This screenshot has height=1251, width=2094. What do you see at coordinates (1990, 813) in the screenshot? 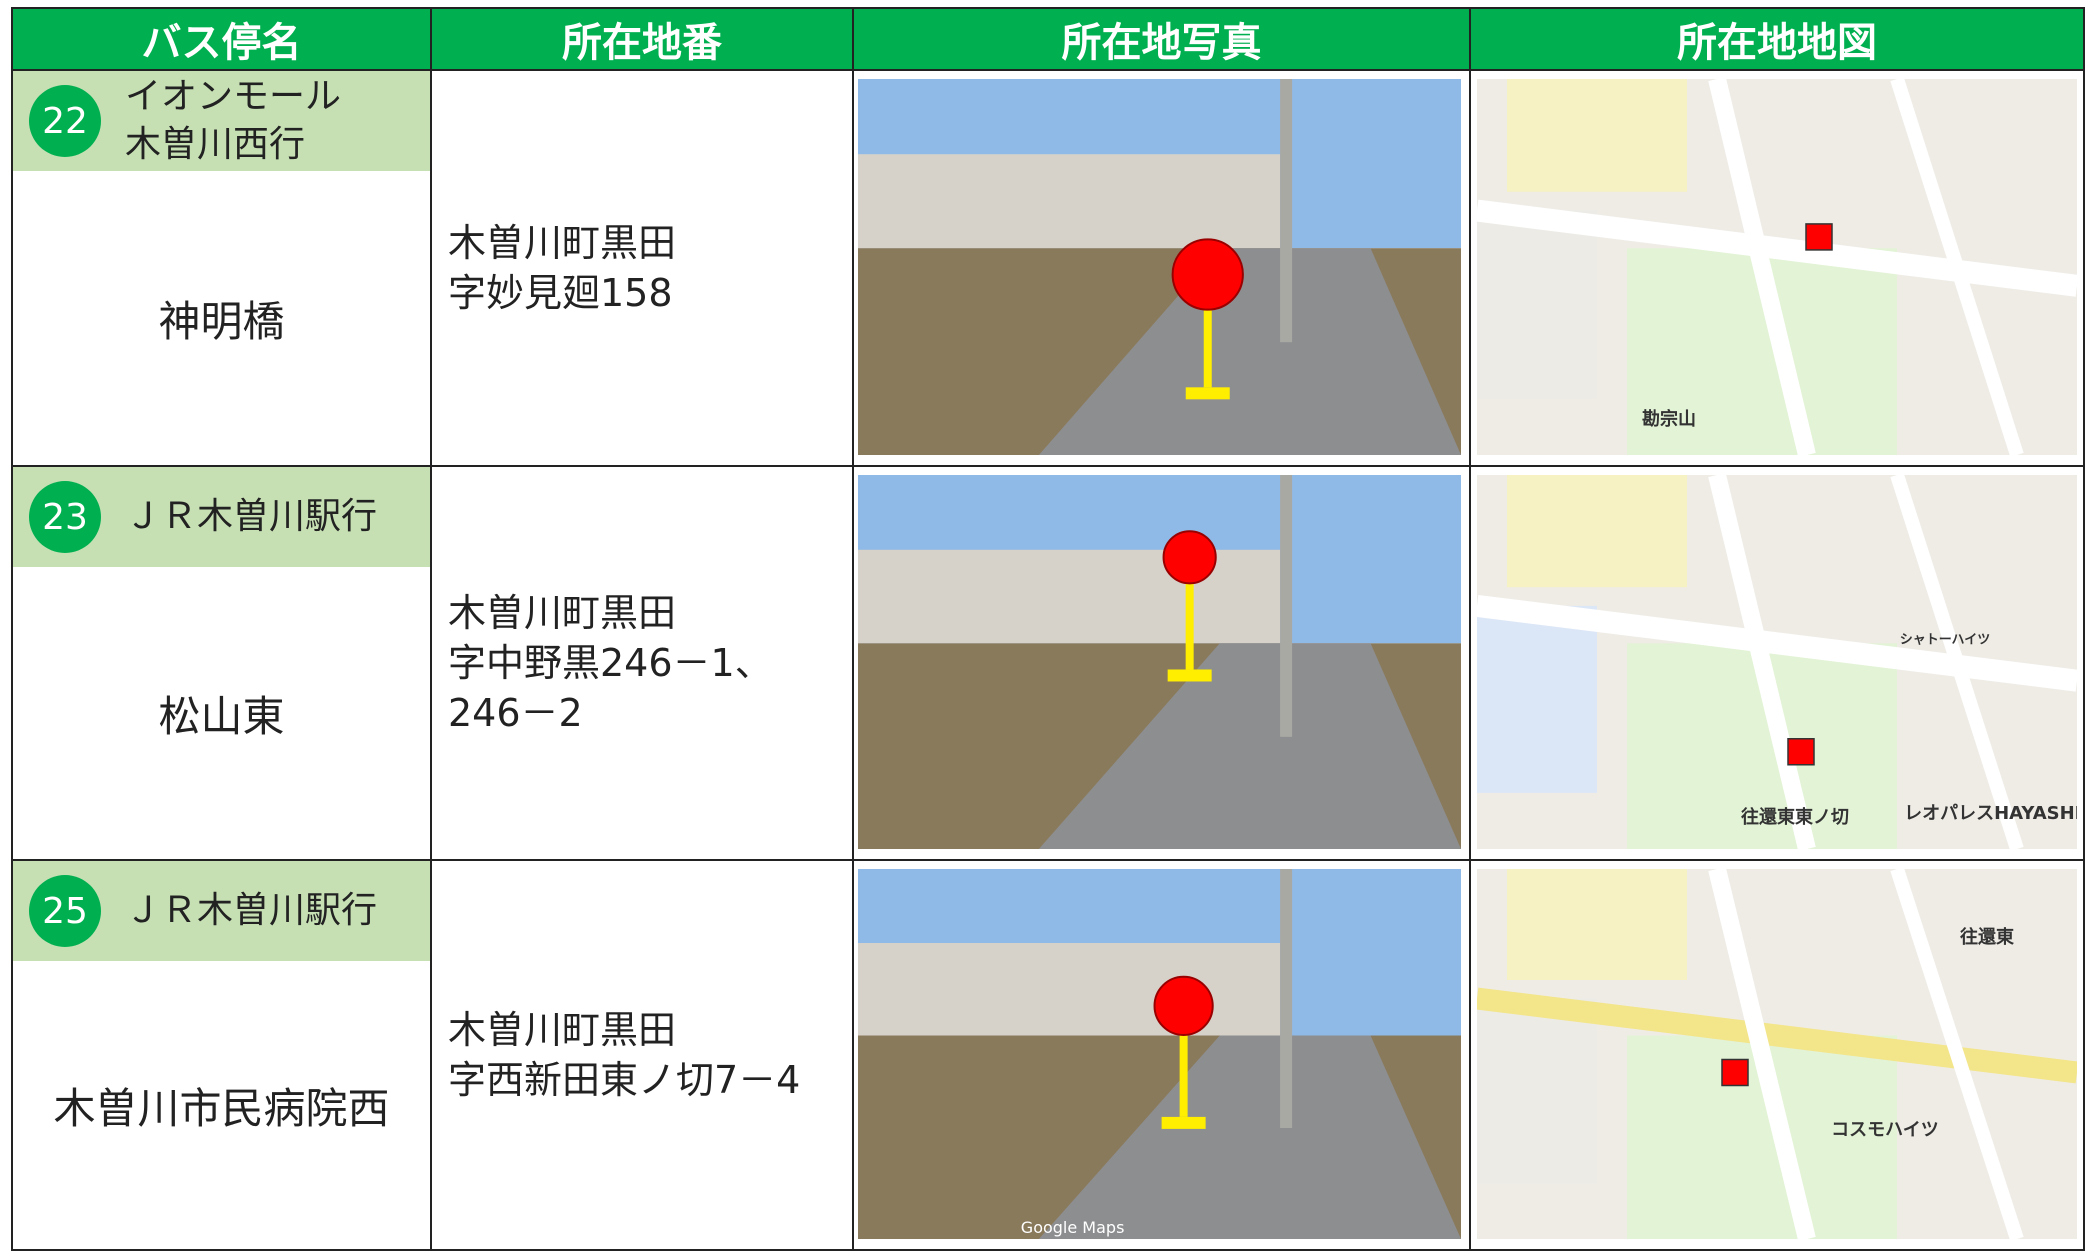
I see `map-label: レオパレスHAYASHI2` at bounding box center [1990, 813].